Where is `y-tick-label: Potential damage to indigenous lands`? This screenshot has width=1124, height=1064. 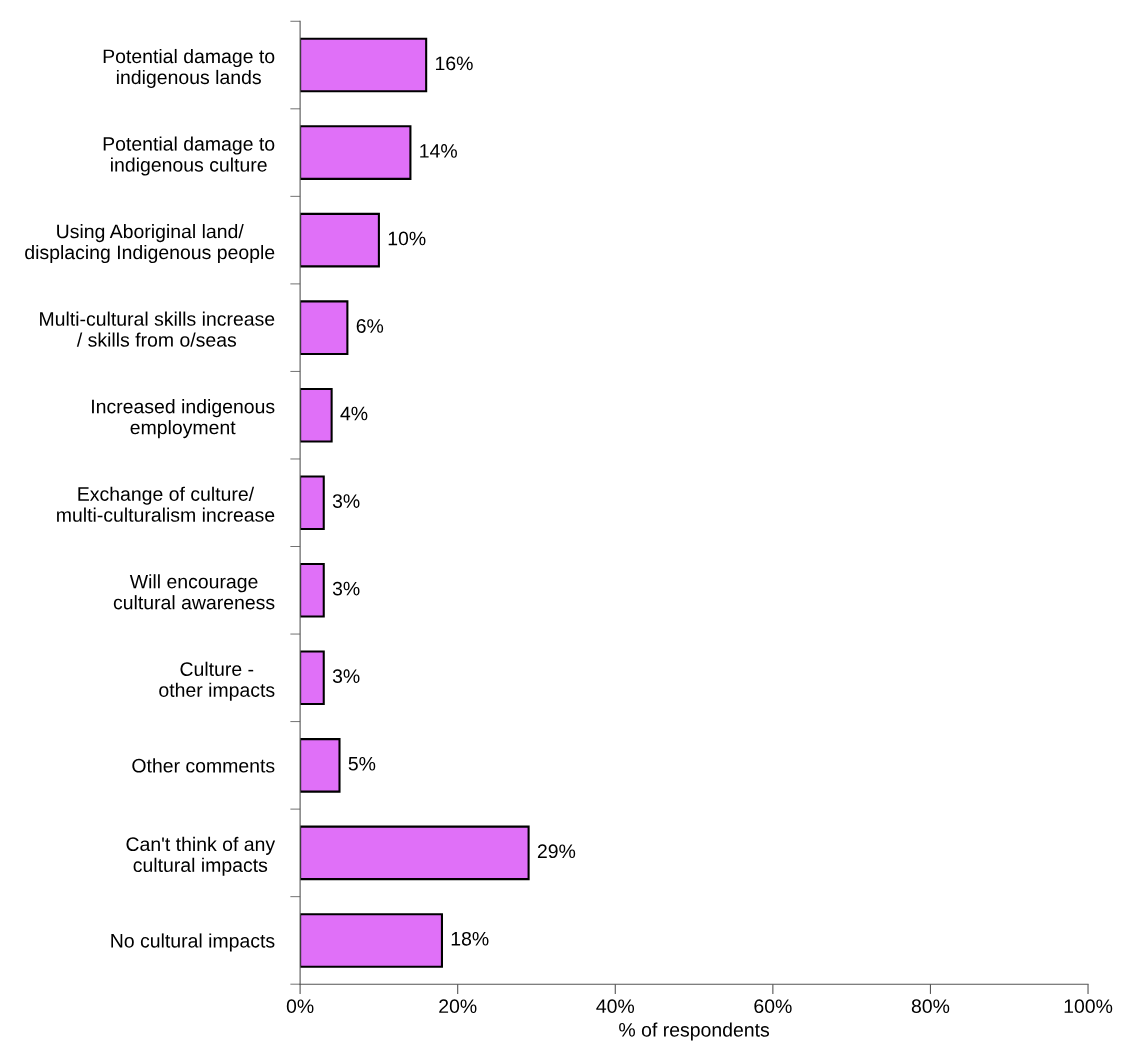 y-tick-label: Potential damage to indigenous lands is located at coordinates (189, 68).